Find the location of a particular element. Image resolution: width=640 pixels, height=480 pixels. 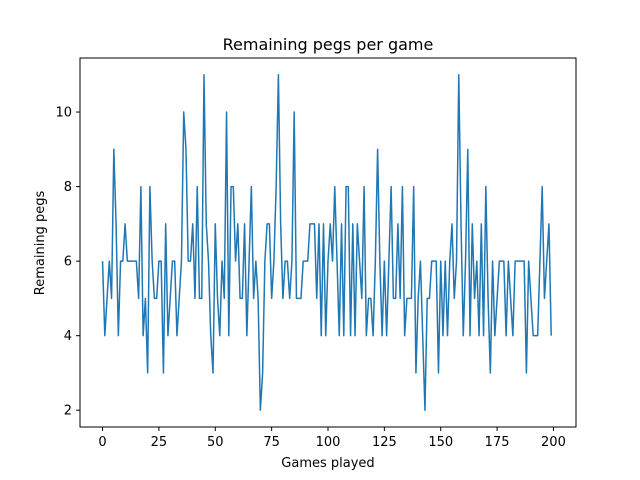

x-tick-label: 0 is located at coordinates (102, 442).